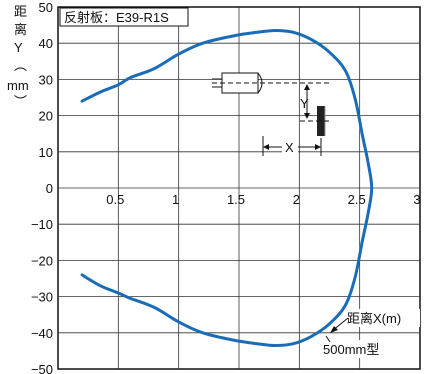 The height and width of the screenshot is (374, 424). Describe the element at coordinates (115, 199) in the screenshot. I see `x-tick-label: 0.5` at that location.